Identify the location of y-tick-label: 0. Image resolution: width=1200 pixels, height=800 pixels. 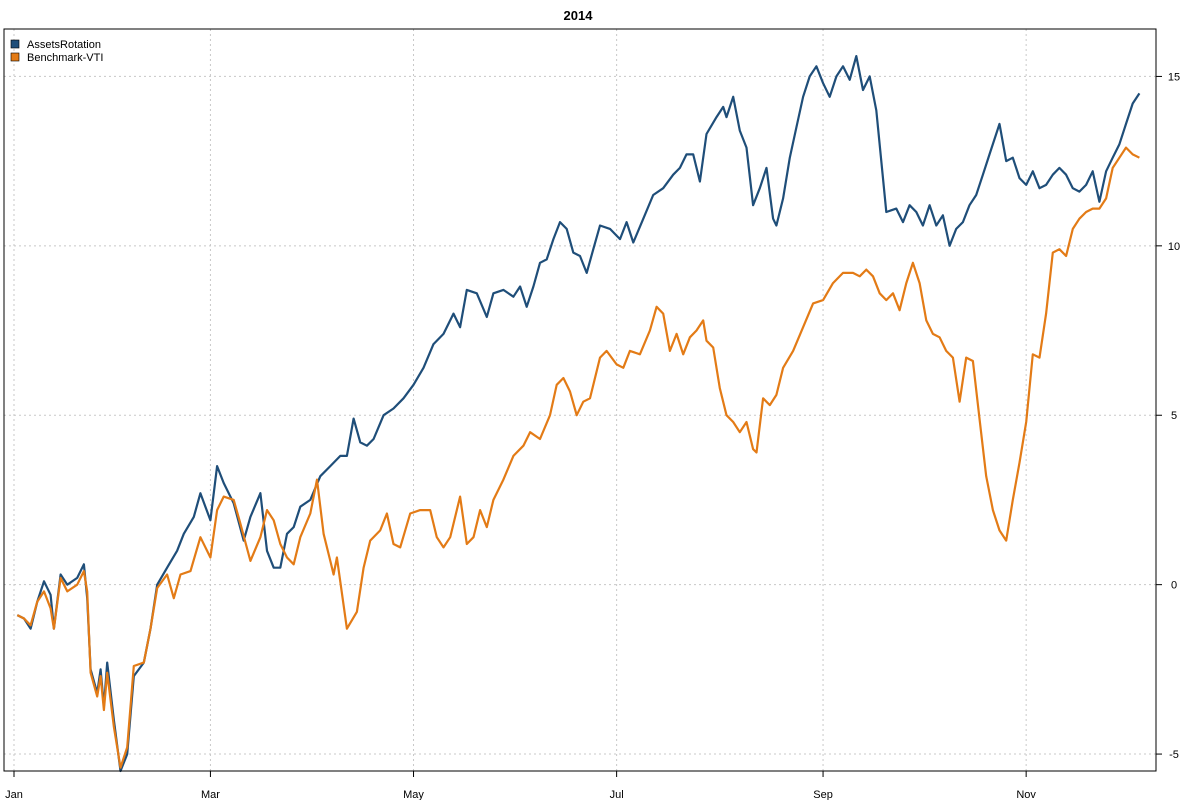
(1174, 586).